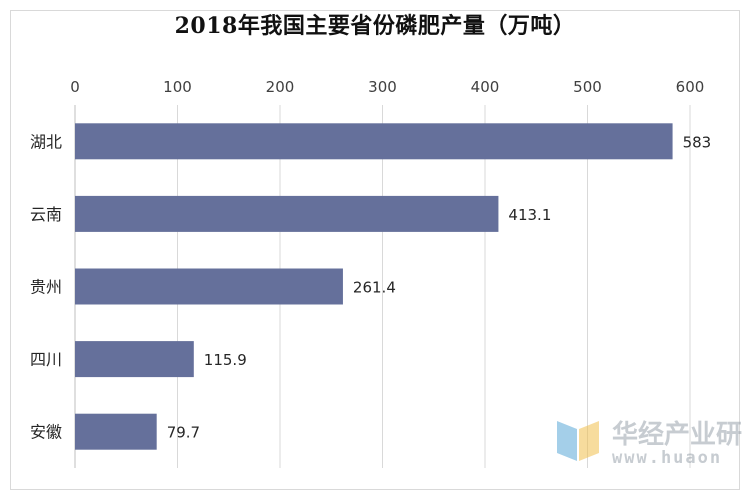  I want to click on x-tick-label: 300, so click(382, 87).